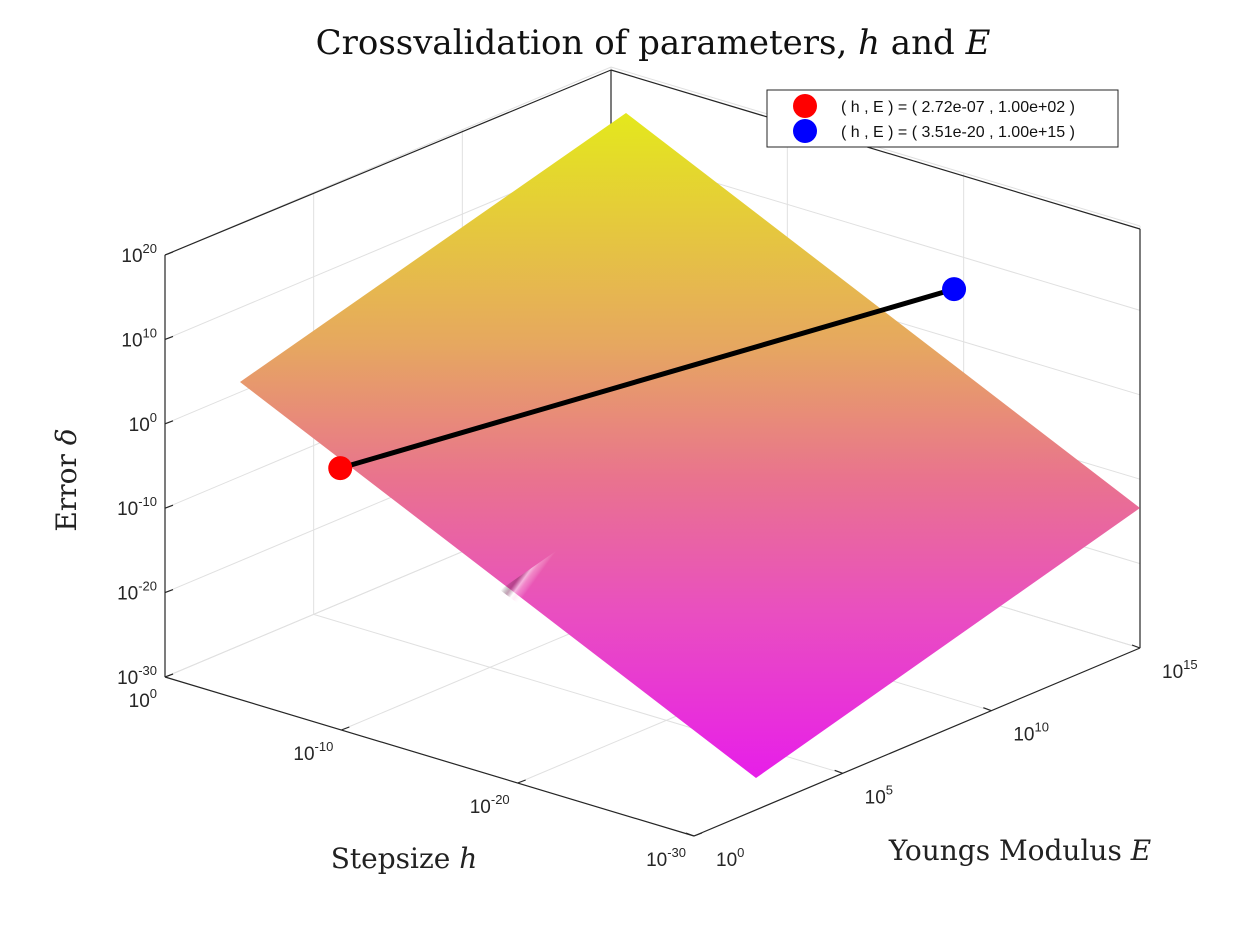  What do you see at coordinates (137, 592) in the screenshot?
I see `z-tick-label: 10-20` at bounding box center [137, 592].